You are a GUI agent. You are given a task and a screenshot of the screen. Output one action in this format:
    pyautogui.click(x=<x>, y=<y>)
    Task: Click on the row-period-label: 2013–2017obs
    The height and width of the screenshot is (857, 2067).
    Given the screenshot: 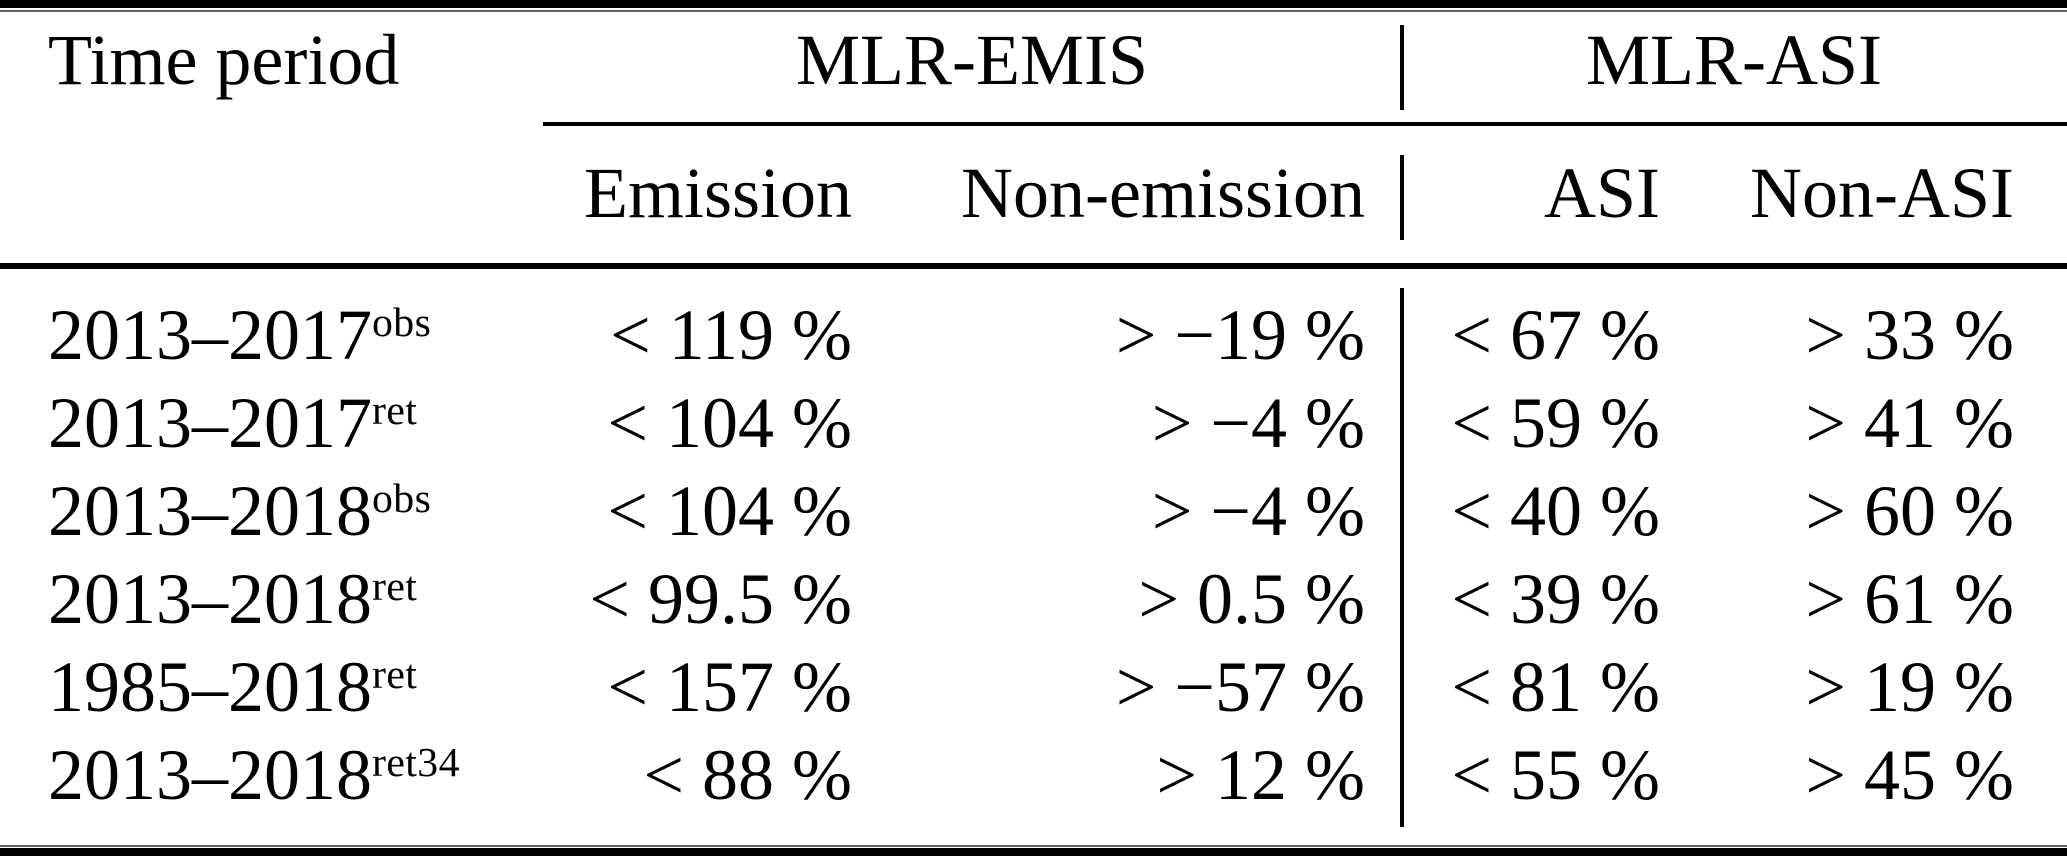 What is the action you would take?
    pyautogui.click(x=239, y=335)
    